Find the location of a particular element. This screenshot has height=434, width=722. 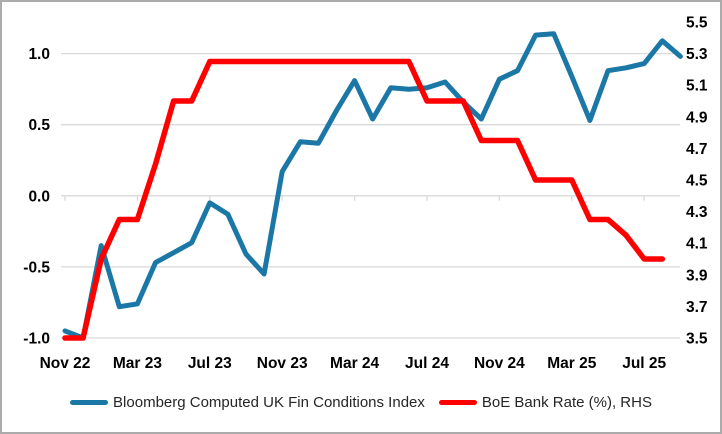

x-axis-tick-label: Jul 25 is located at coordinates (644, 363).